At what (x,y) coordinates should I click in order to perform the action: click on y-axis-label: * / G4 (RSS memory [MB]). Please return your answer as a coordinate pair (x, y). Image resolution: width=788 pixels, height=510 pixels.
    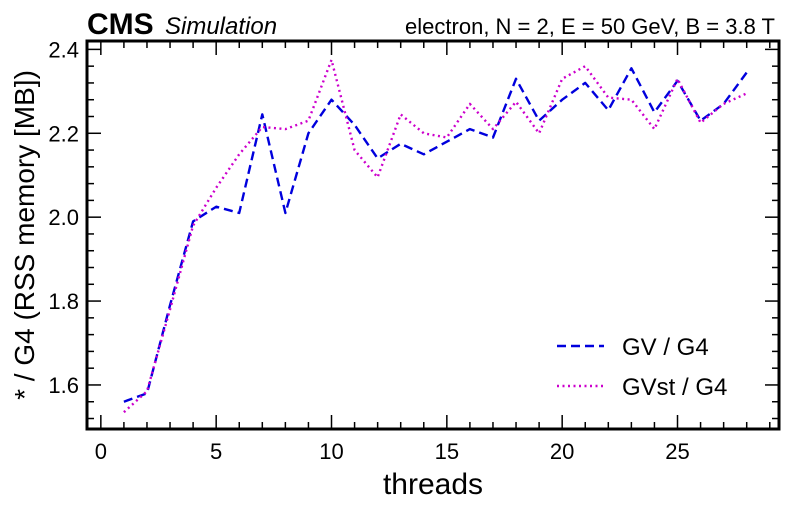
    Looking at the image, I should click on (24, 235).